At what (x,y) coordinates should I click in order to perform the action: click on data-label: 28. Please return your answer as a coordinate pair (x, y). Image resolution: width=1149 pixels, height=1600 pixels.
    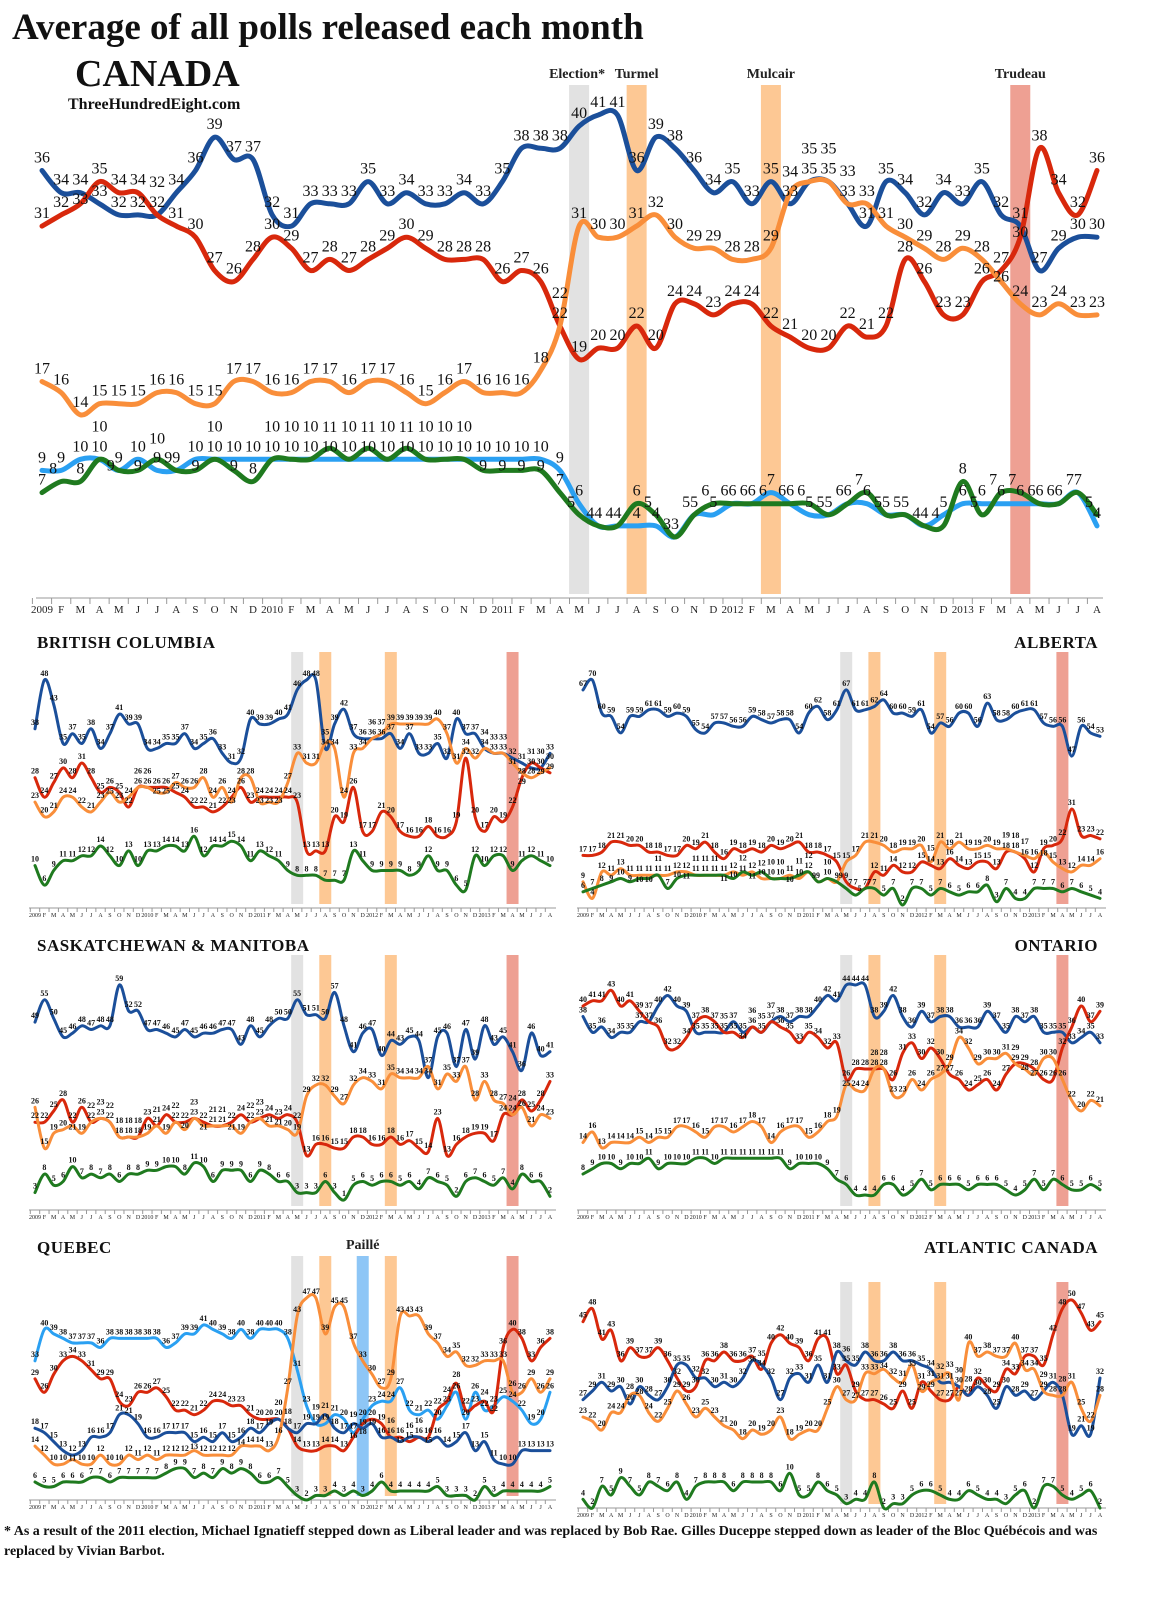
    Looking at the image, I should click on (531, 771).